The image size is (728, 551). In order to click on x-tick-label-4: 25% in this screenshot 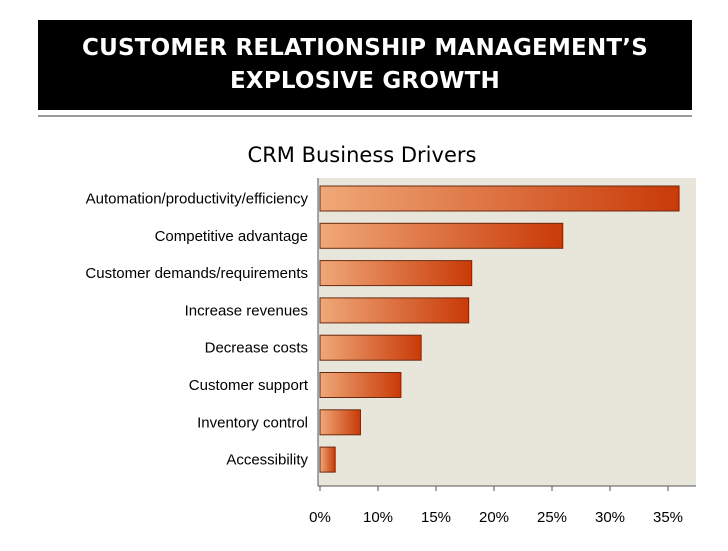, I will do `click(552, 517)`.